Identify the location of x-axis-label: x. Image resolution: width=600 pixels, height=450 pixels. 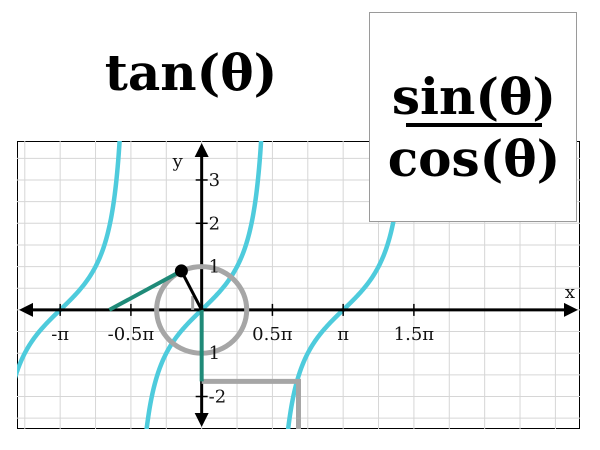
(570, 292).